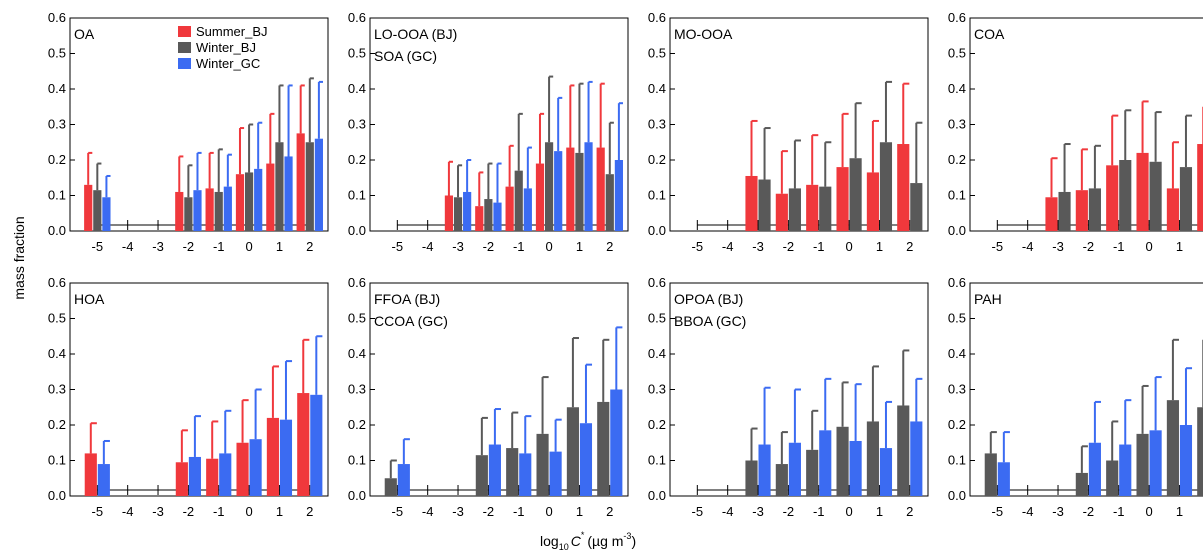  I want to click on panel-8: 0.00.10.20.30.40.50.6-5-4-3-2-1012PAH, so click(1075, 397).